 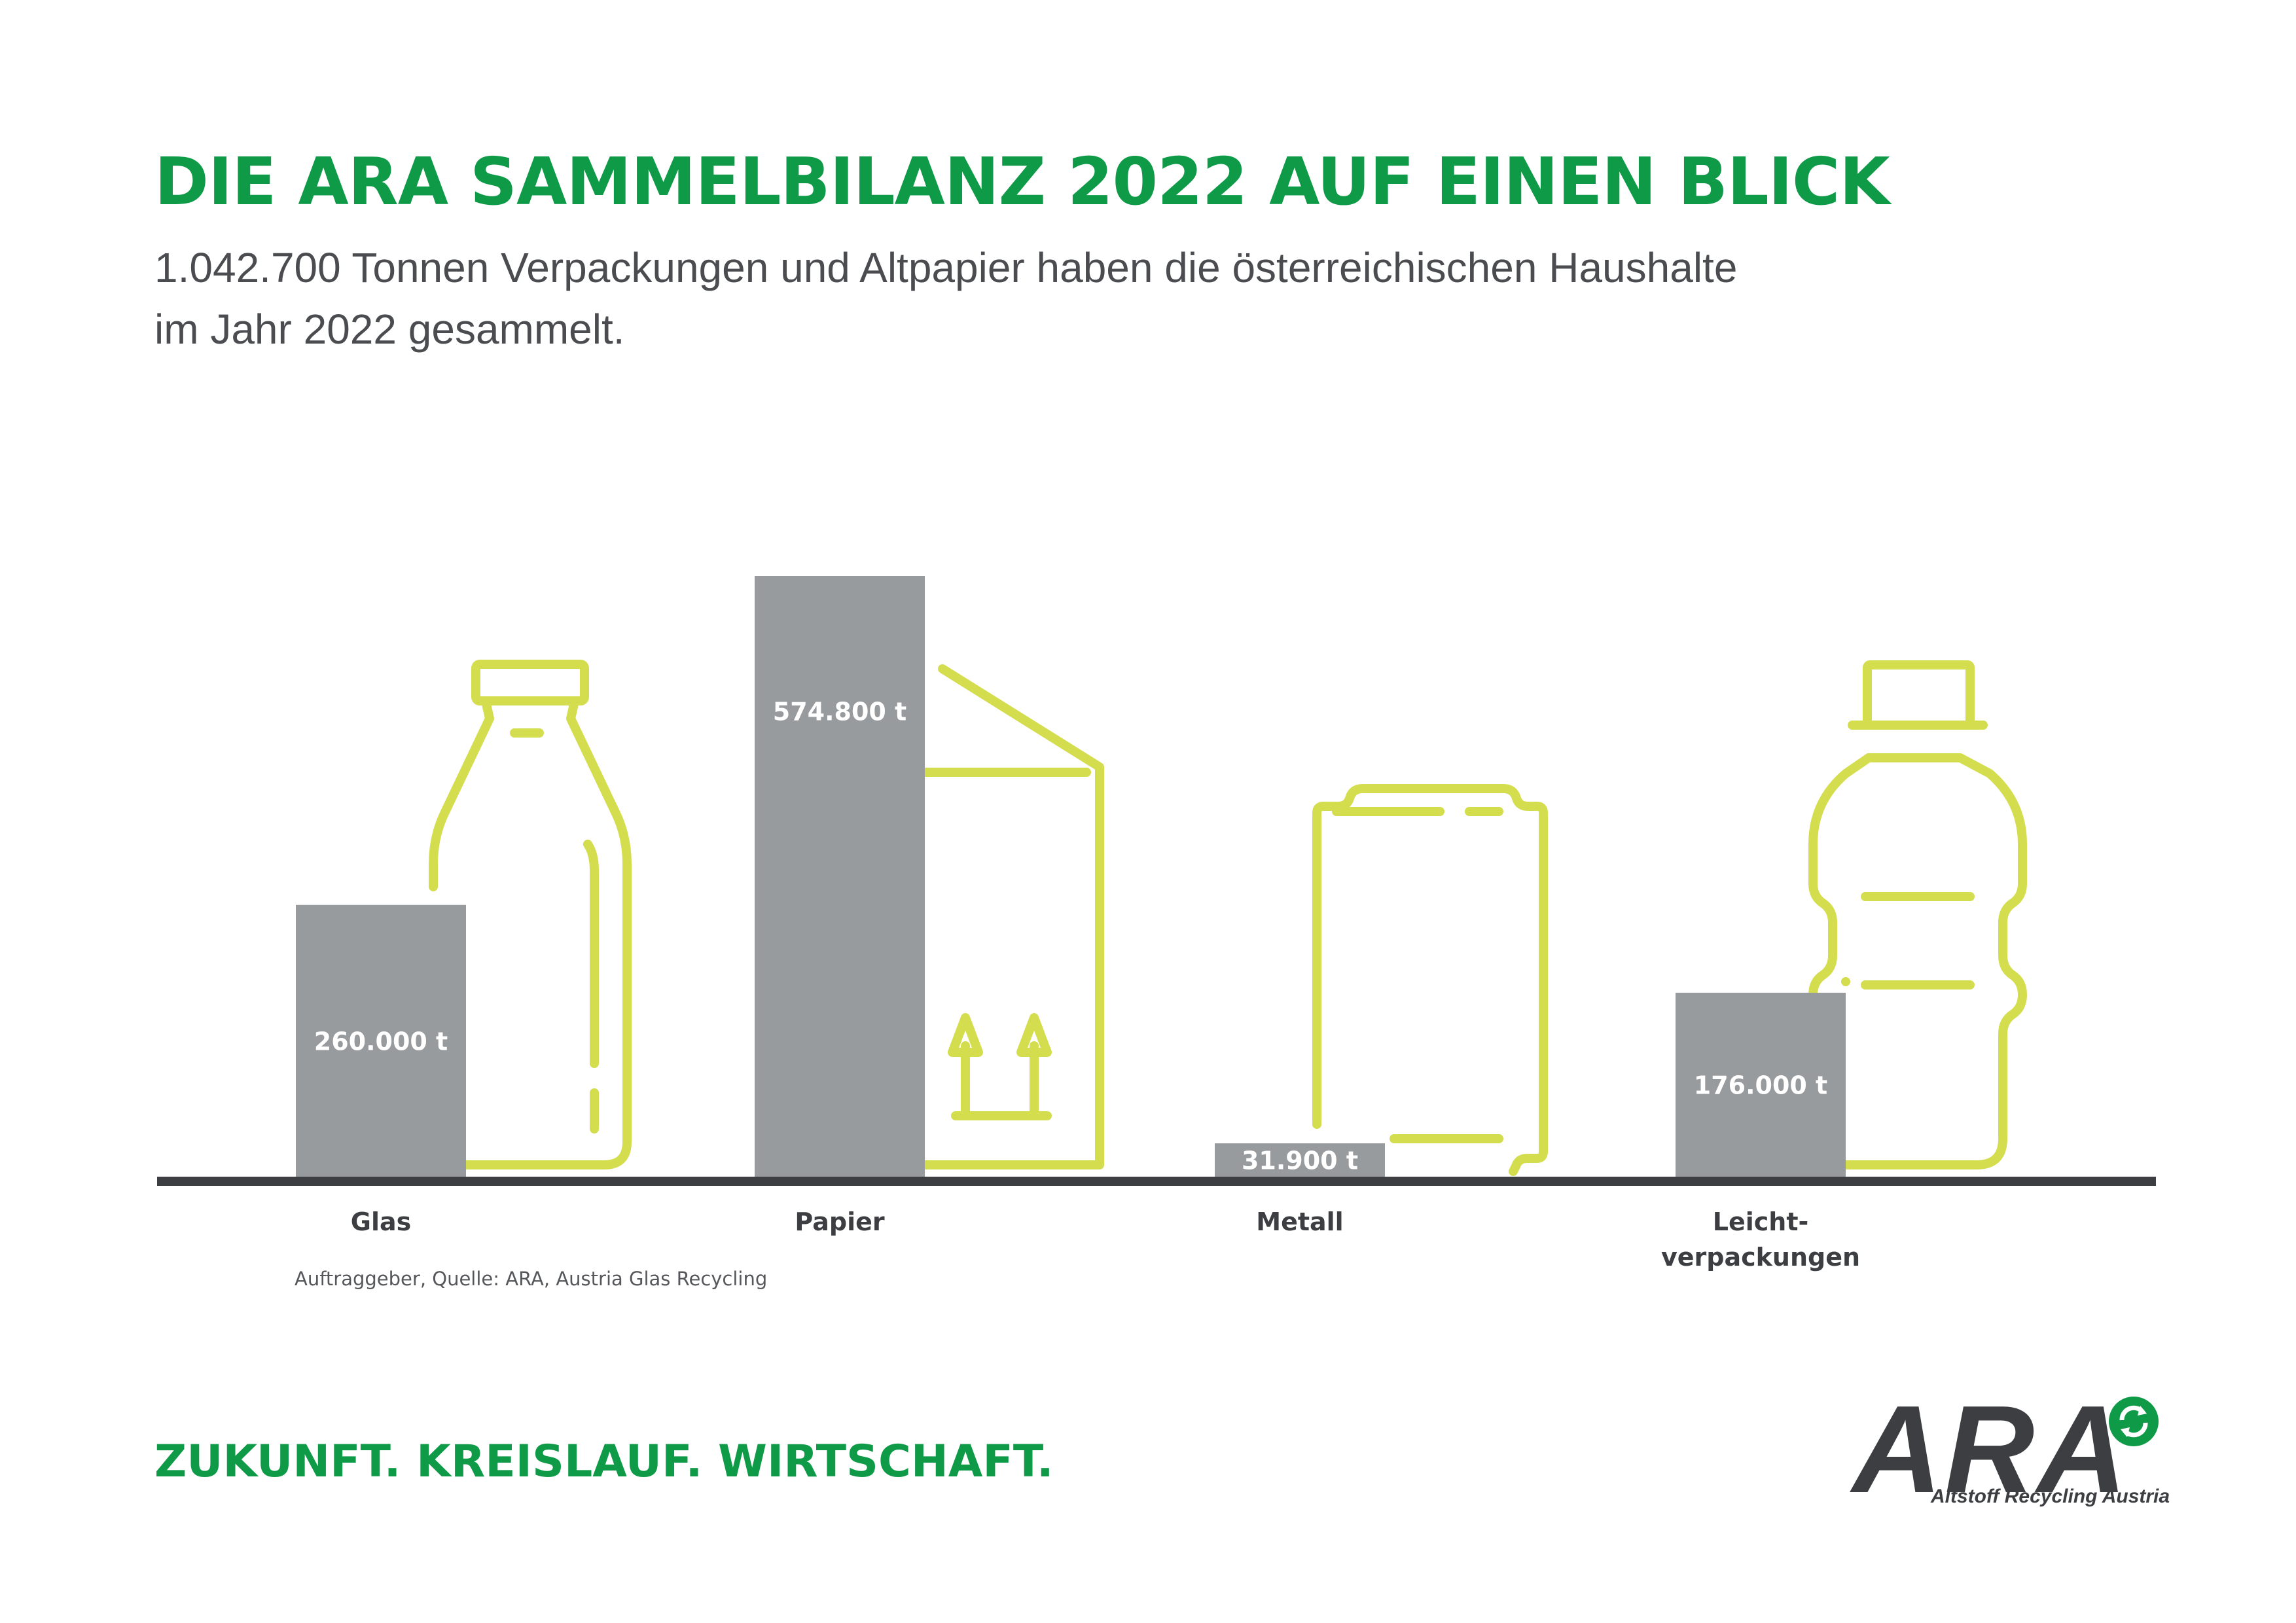 I want to click on slogan: ZUKUNFT. KREISLAUF. WIRTSCHAFT., so click(x=604, y=1462).